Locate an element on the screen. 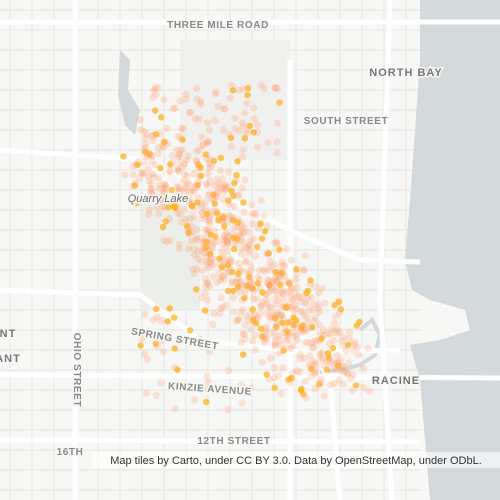 The width and height of the screenshot is (500, 500). road-label: OHIO STREET is located at coordinates (76, 370).